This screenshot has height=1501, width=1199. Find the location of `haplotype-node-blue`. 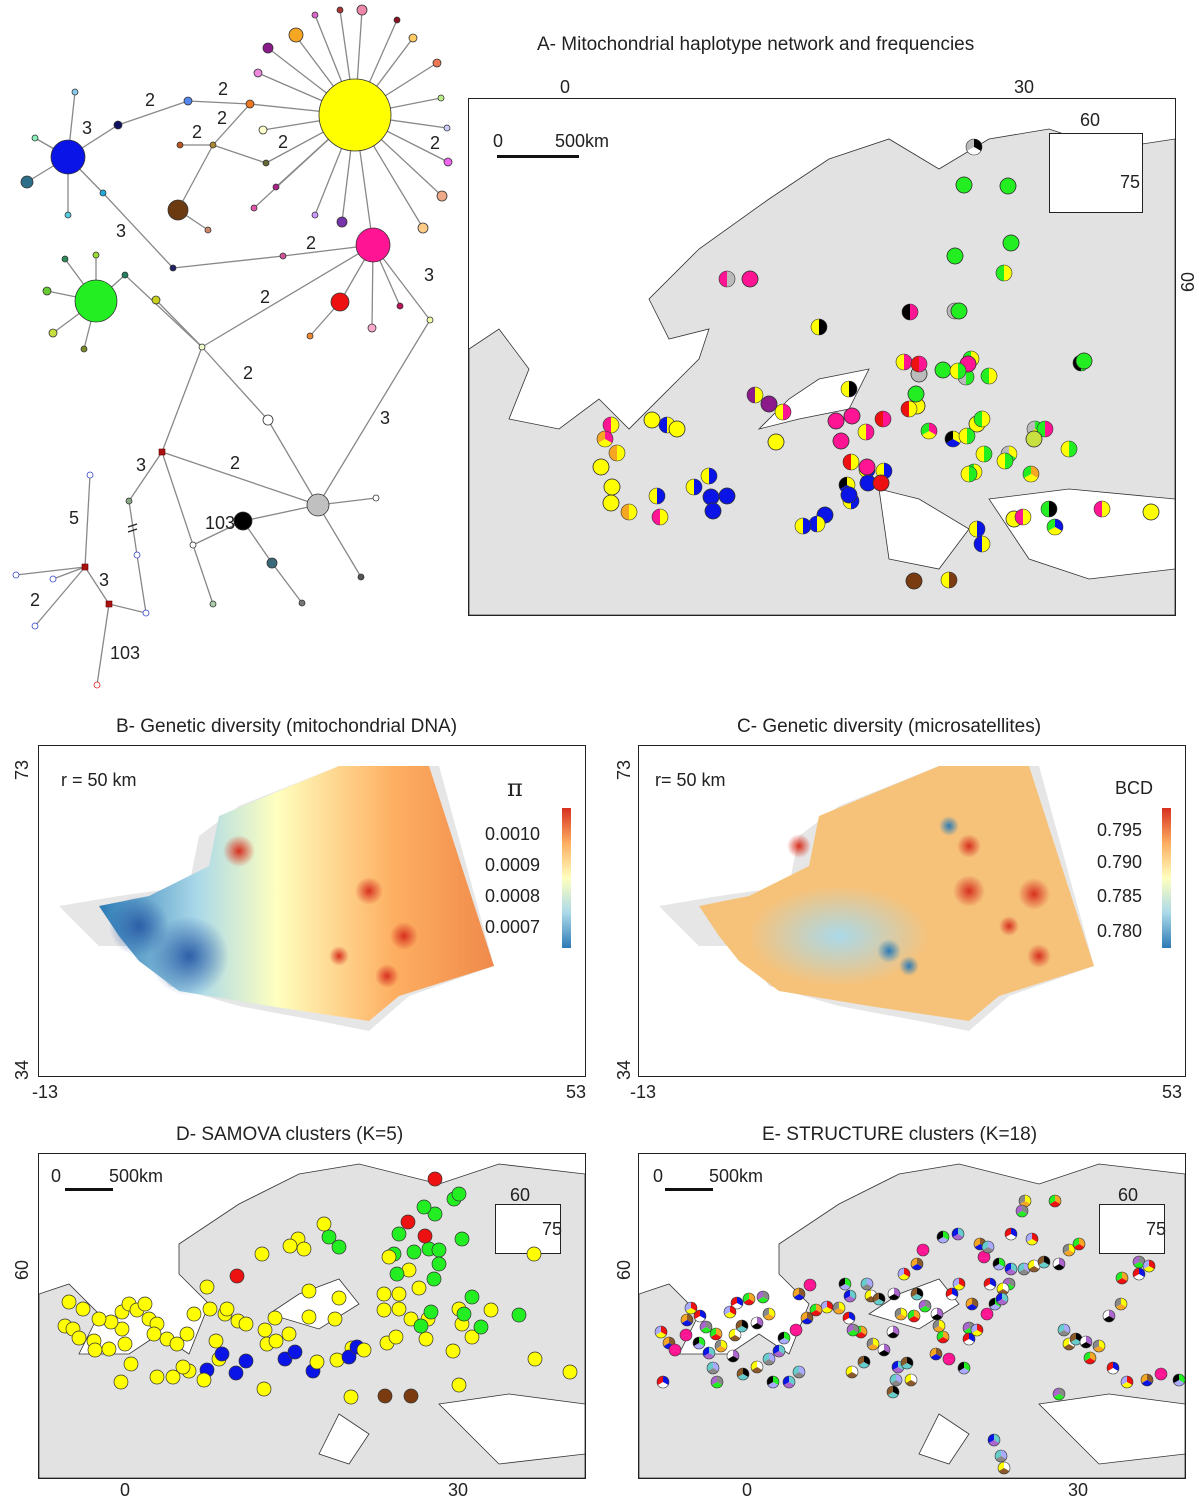

haplotype-node-blue is located at coordinates (68, 157).